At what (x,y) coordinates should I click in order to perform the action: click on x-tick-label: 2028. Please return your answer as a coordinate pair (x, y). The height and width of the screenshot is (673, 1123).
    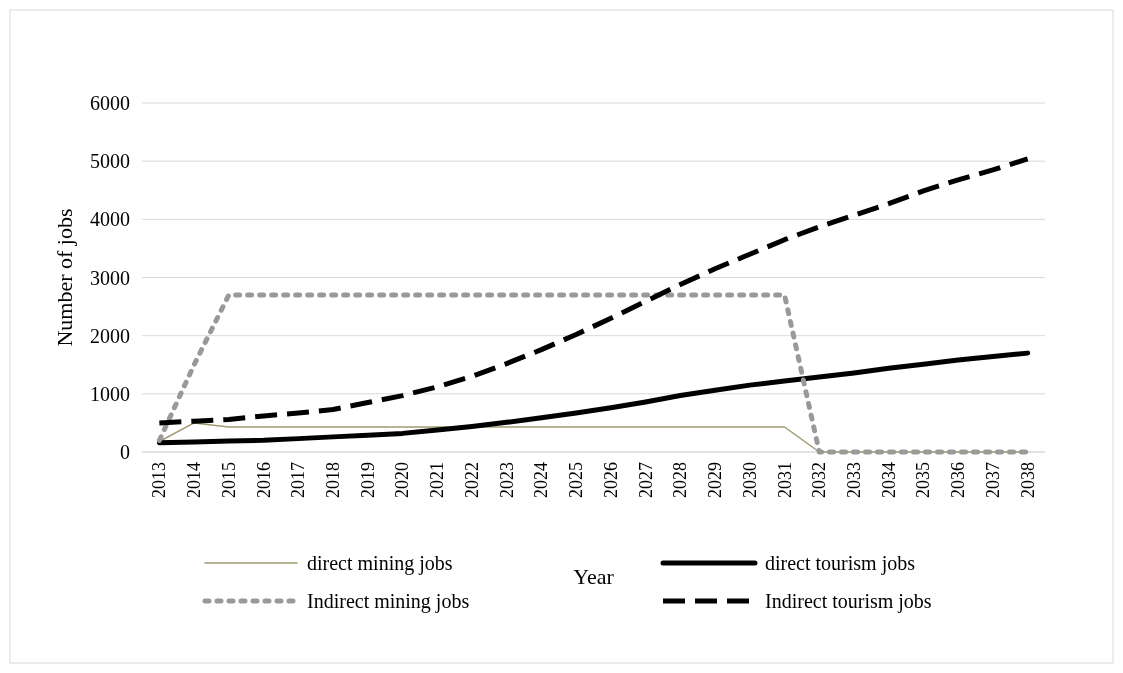
    Looking at the image, I should click on (680, 480).